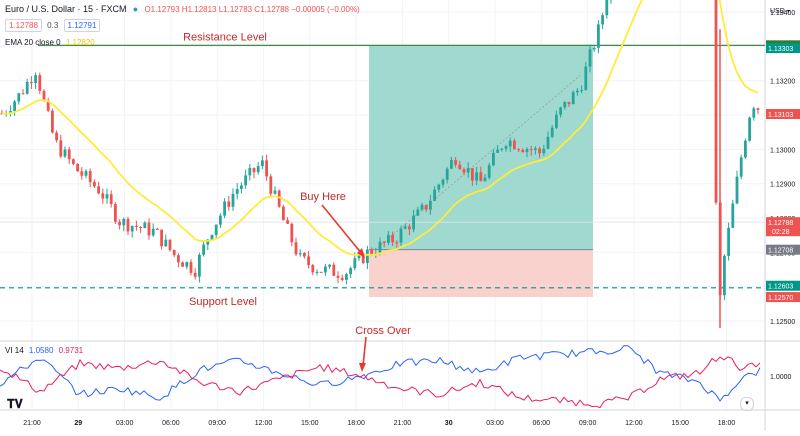 The width and height of the screenshot is (800, 436). I want to click on profit-zone, so click(481, 147).